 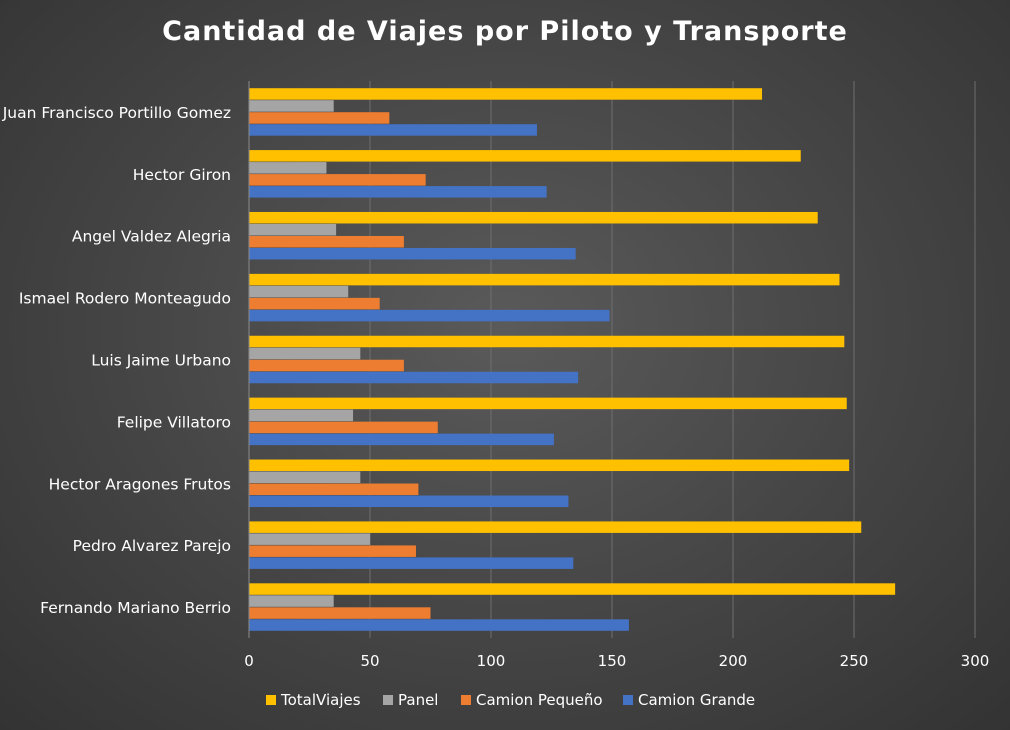 I want to click on x-tick-label: 300, so click(x=975, y=661).